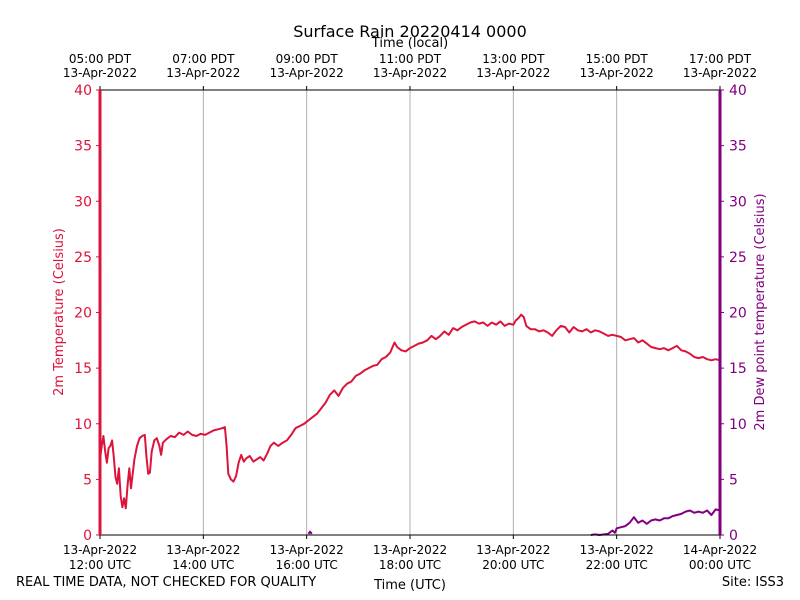 Image resolution: width=800 pixels, height=600 pixels. I want to click on y-tick-label-left: 20, so click(83, 314).